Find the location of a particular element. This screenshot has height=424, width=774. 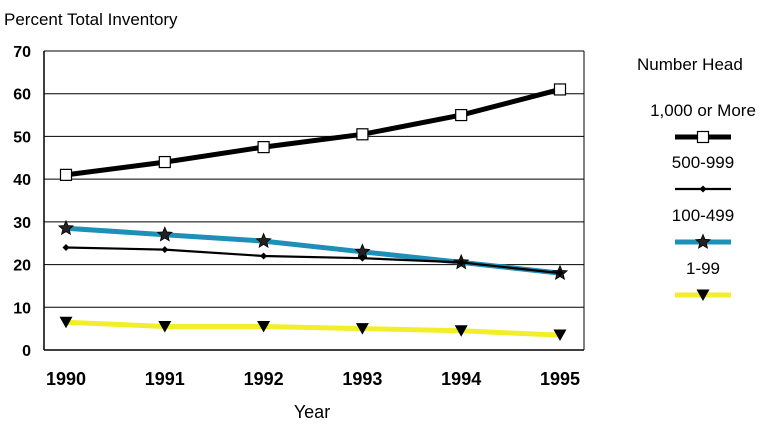

y-tick-labels: 0 10 20 30 40 50 60 70 is located at coordinates (22, 202).